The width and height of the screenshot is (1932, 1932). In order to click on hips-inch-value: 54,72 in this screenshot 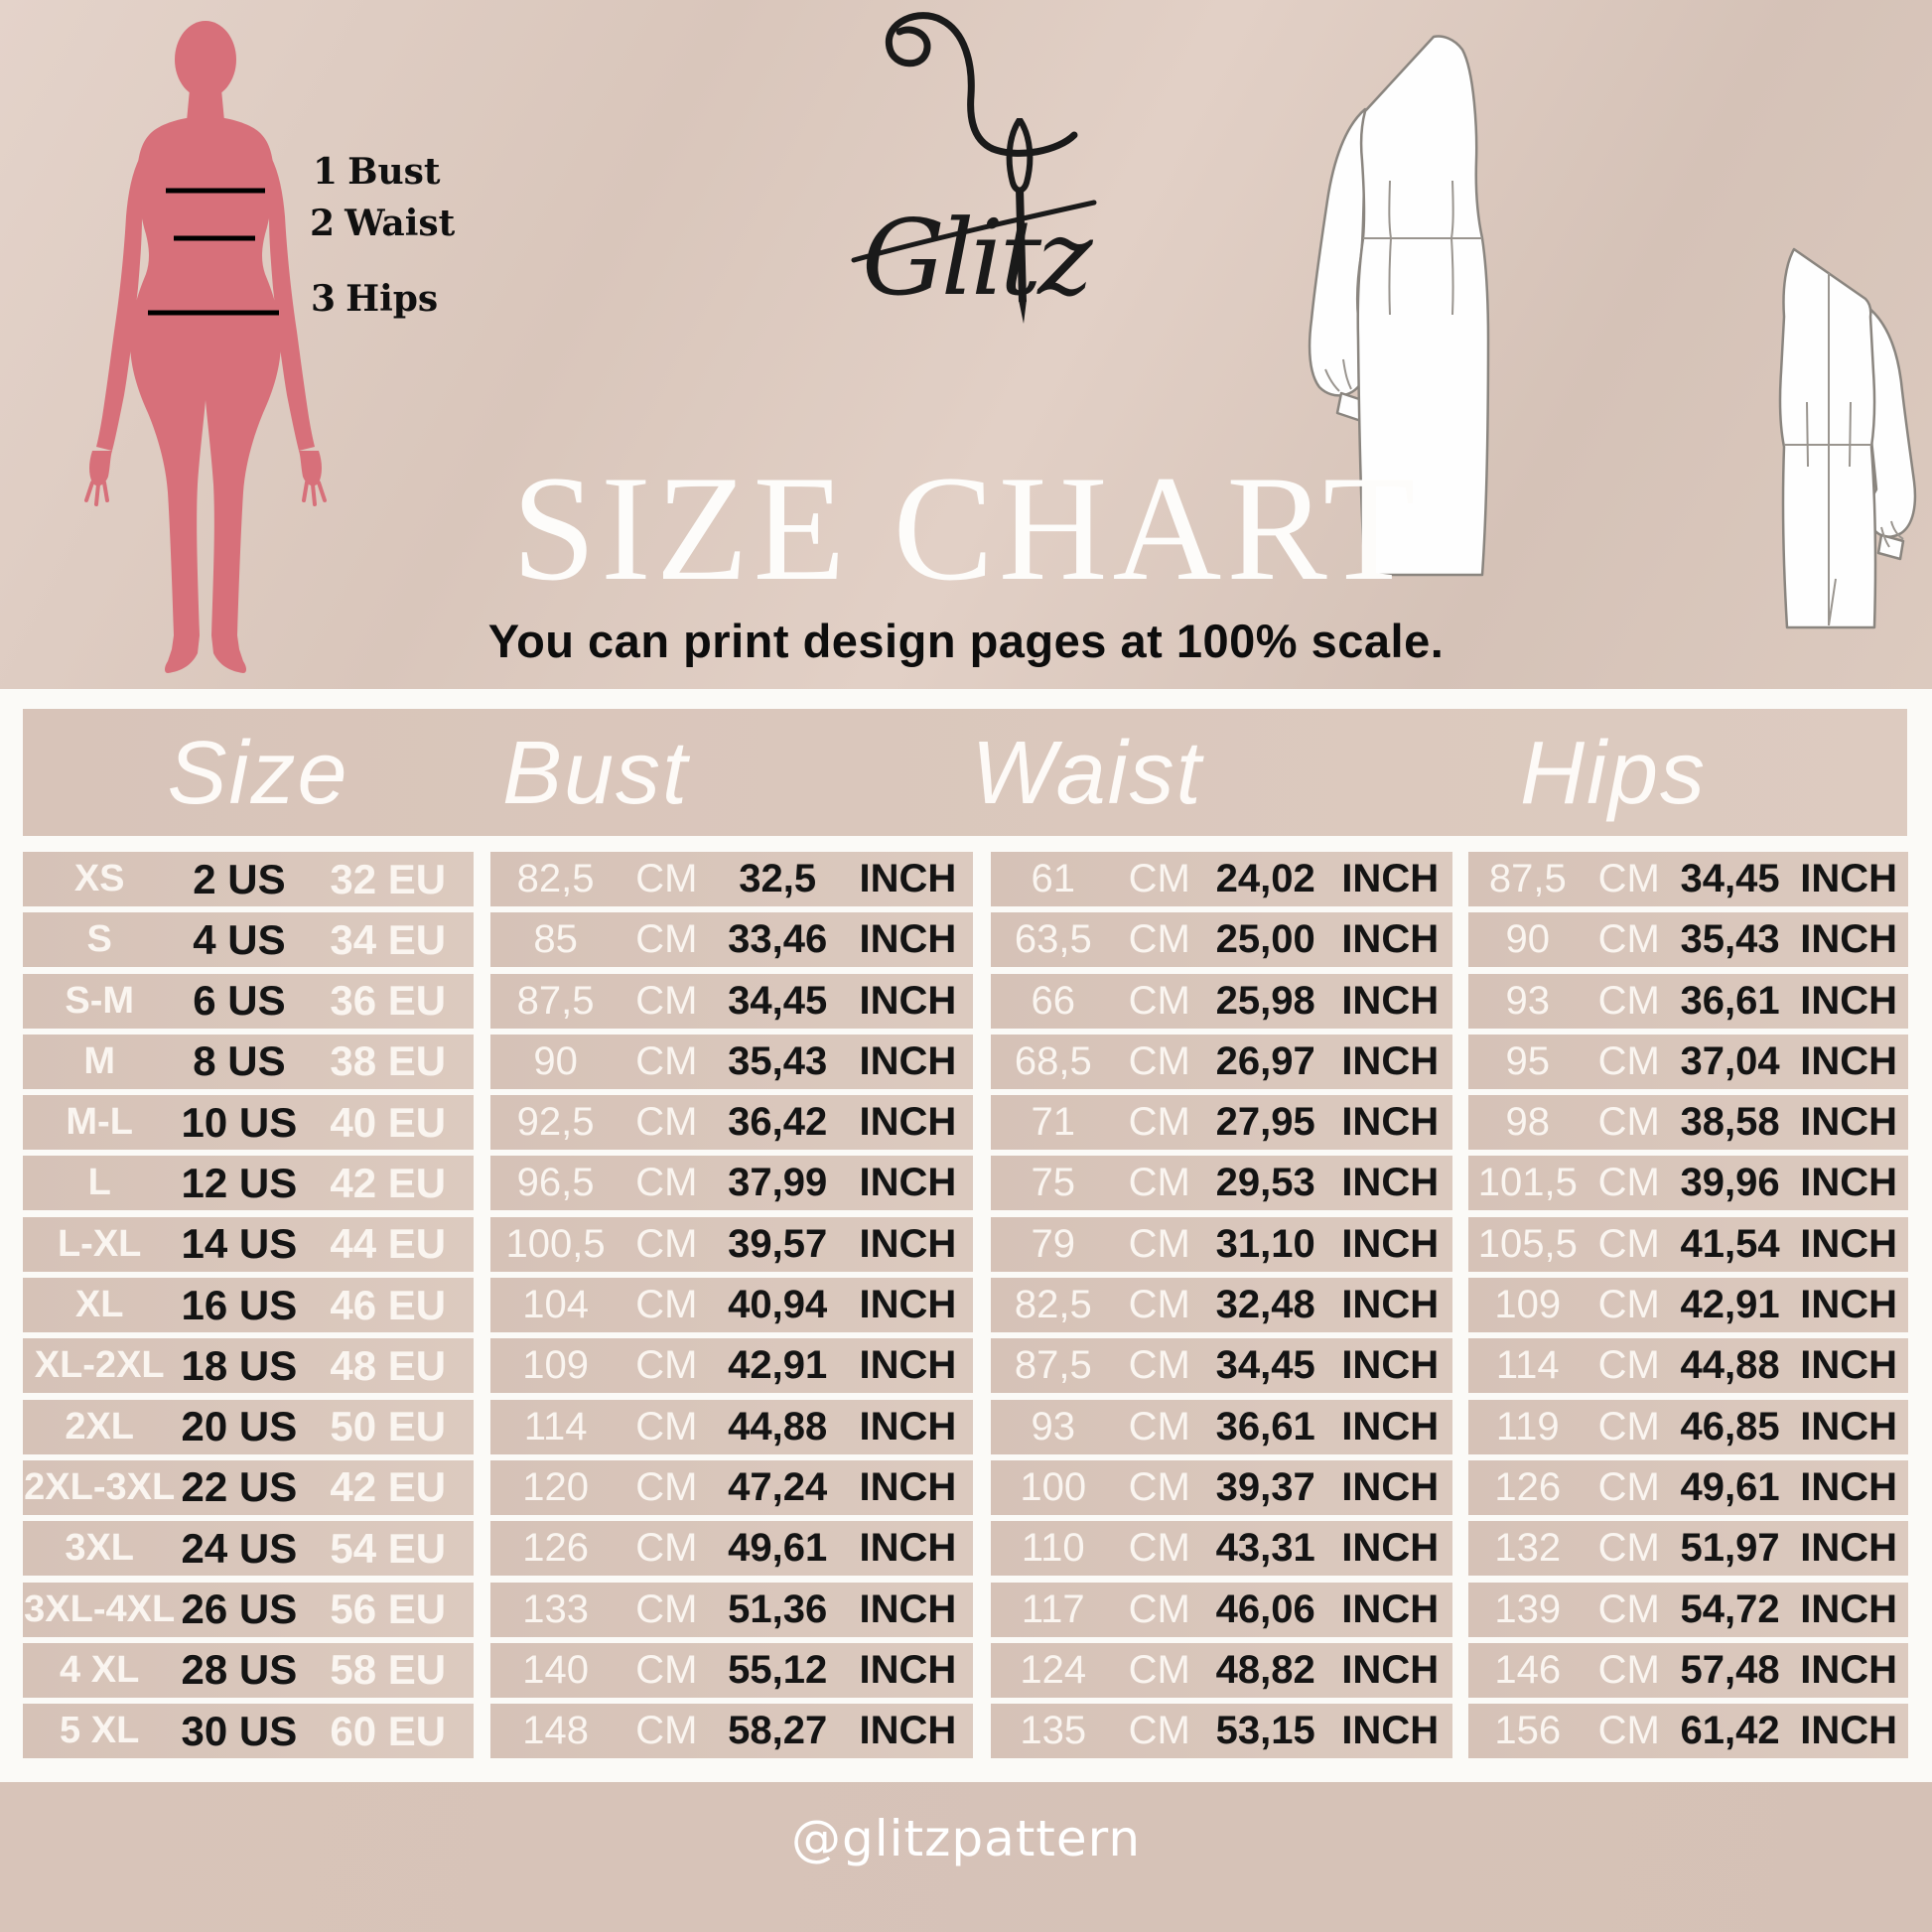, I will do `click(1730, 1609)`.